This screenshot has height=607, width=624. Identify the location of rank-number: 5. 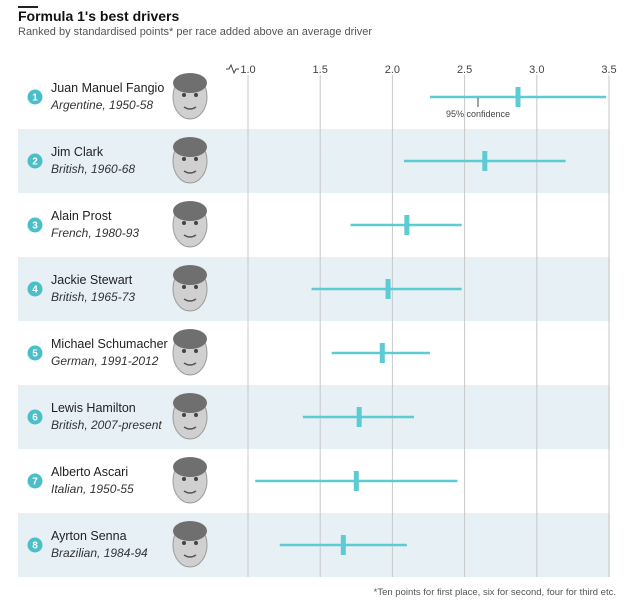
(35, 354).